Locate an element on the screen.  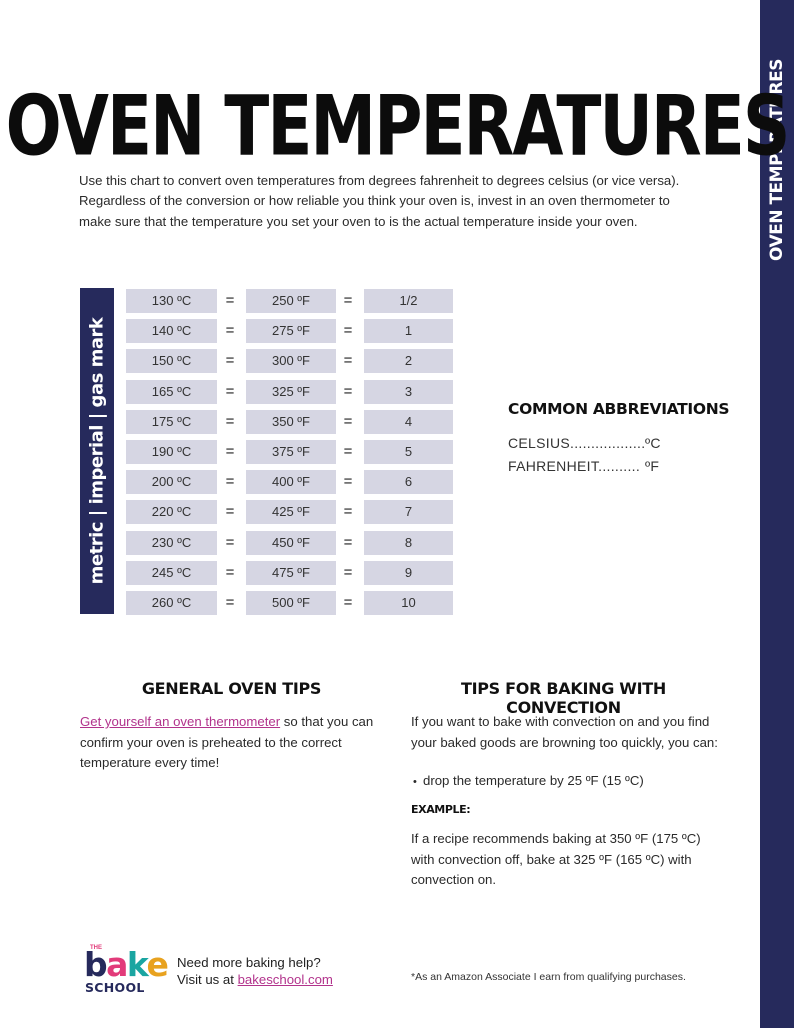
abbreviation-unit: ºF is located at coordinates (652, 466).